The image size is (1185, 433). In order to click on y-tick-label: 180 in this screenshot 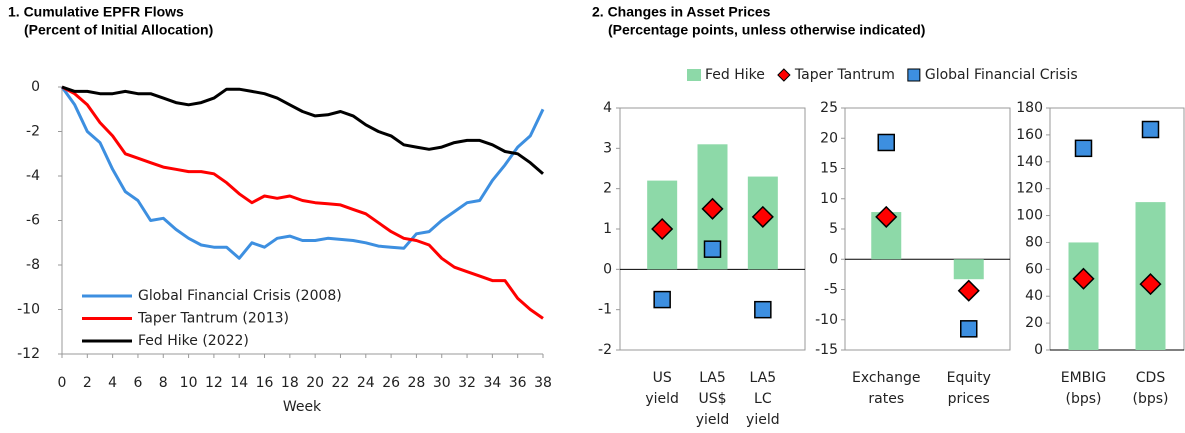, I will do `click(1029, 108)`.